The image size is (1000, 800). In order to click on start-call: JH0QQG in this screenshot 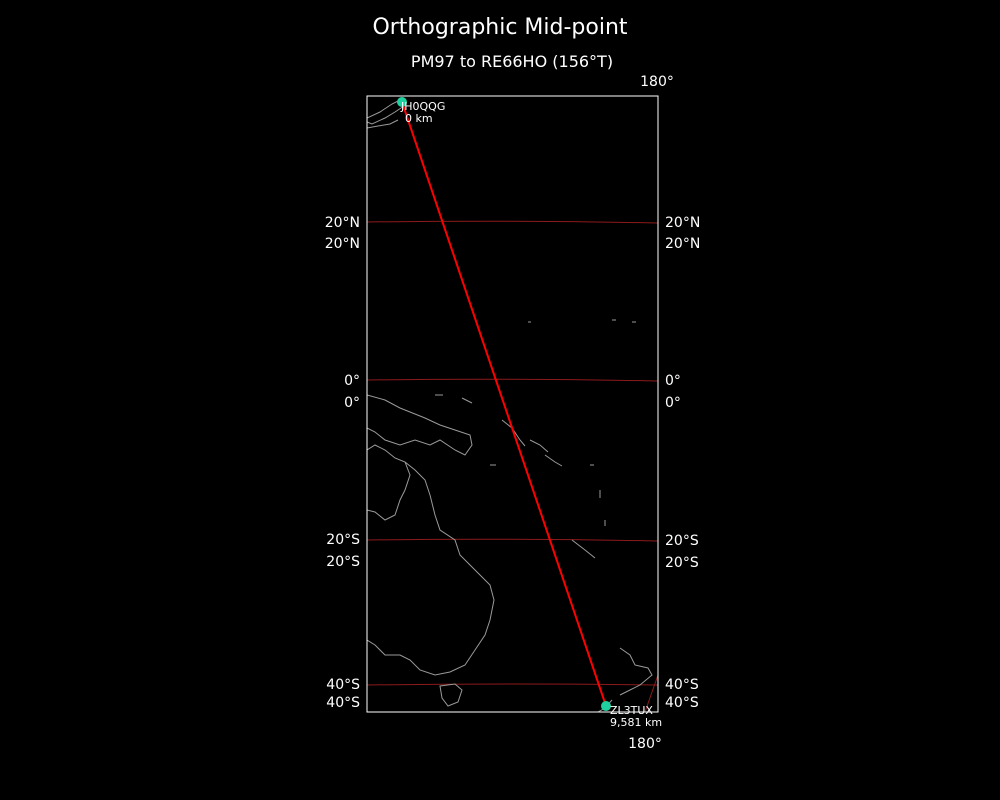, I will do `click(422, 106)`.